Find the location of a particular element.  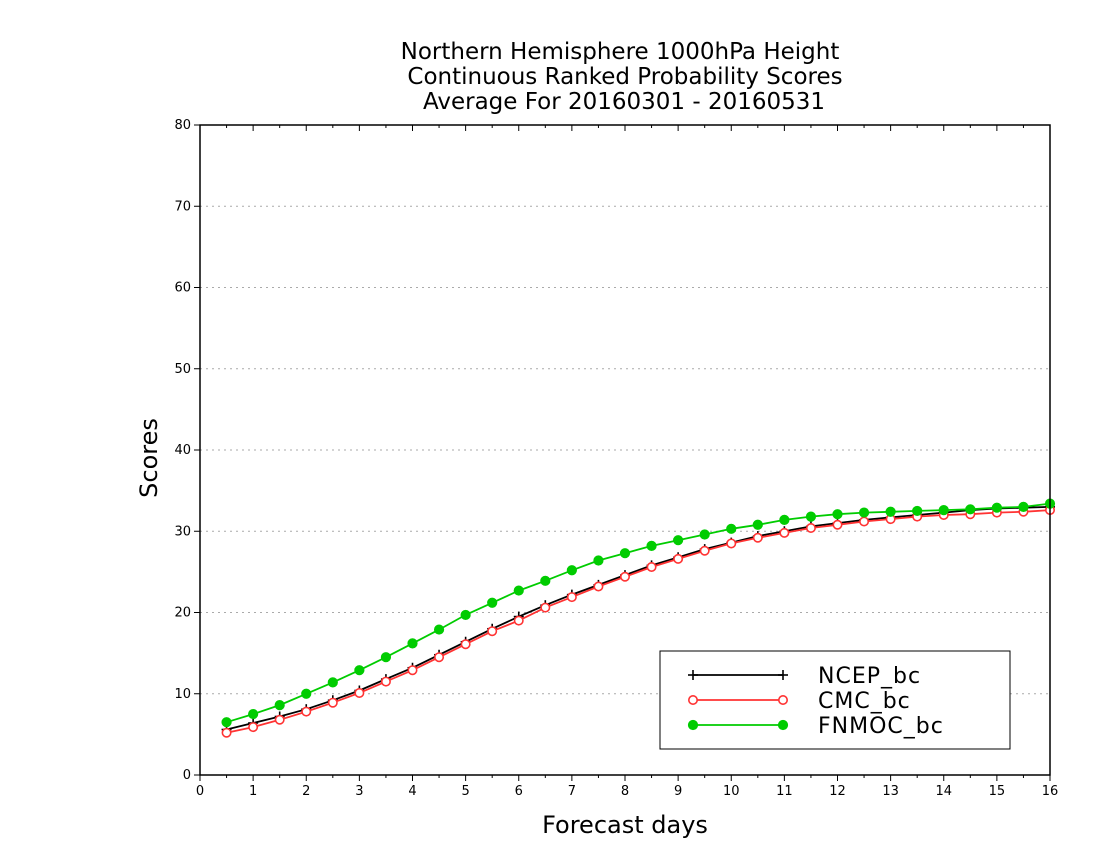

legend-label-FNMOC_bc: FNMOC_bc is located at coordinates (881, 726).